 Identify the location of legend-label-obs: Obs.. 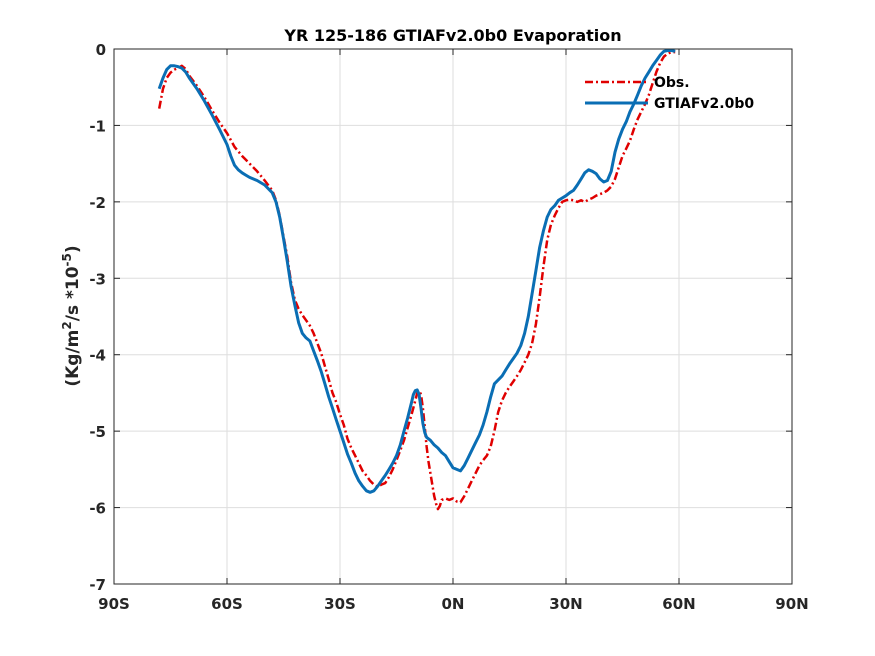
(672, 83).